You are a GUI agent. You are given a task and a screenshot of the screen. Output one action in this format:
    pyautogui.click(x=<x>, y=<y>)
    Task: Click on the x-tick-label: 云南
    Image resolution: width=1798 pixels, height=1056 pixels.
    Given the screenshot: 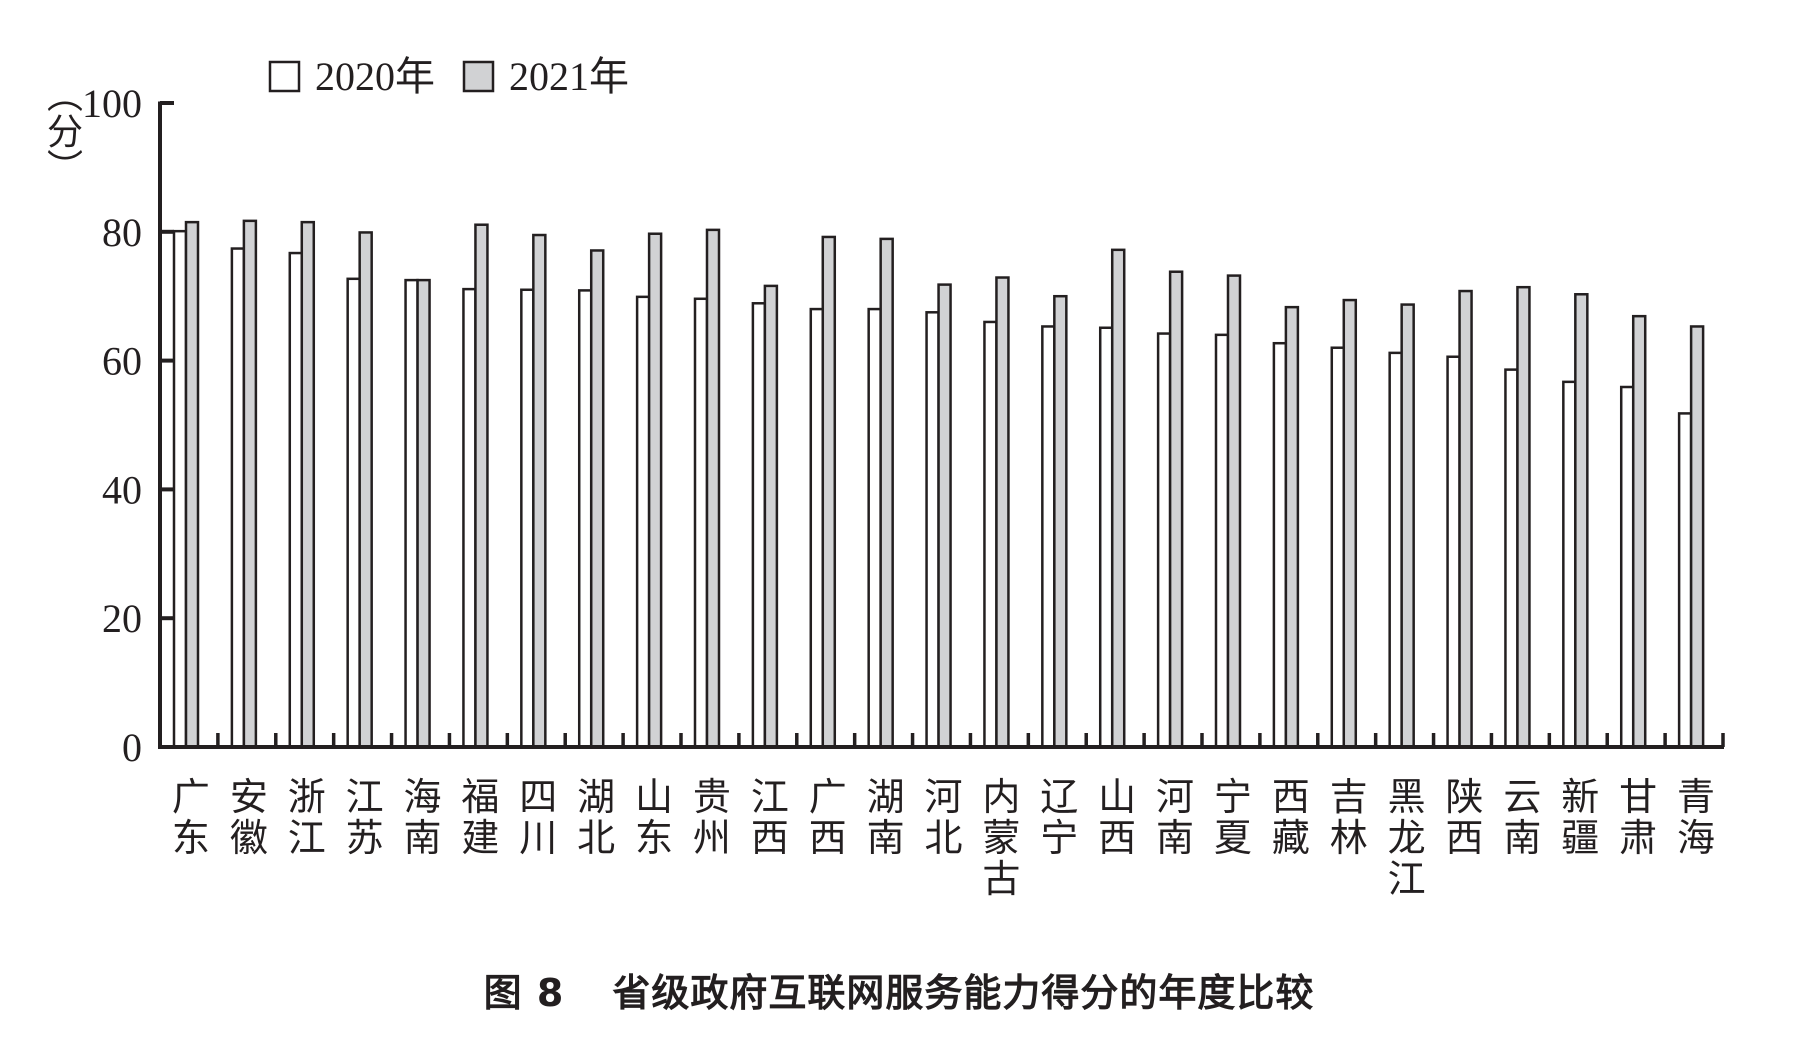 What is the action you would take?
    pyautogui.click(x=1522, y=818)
    